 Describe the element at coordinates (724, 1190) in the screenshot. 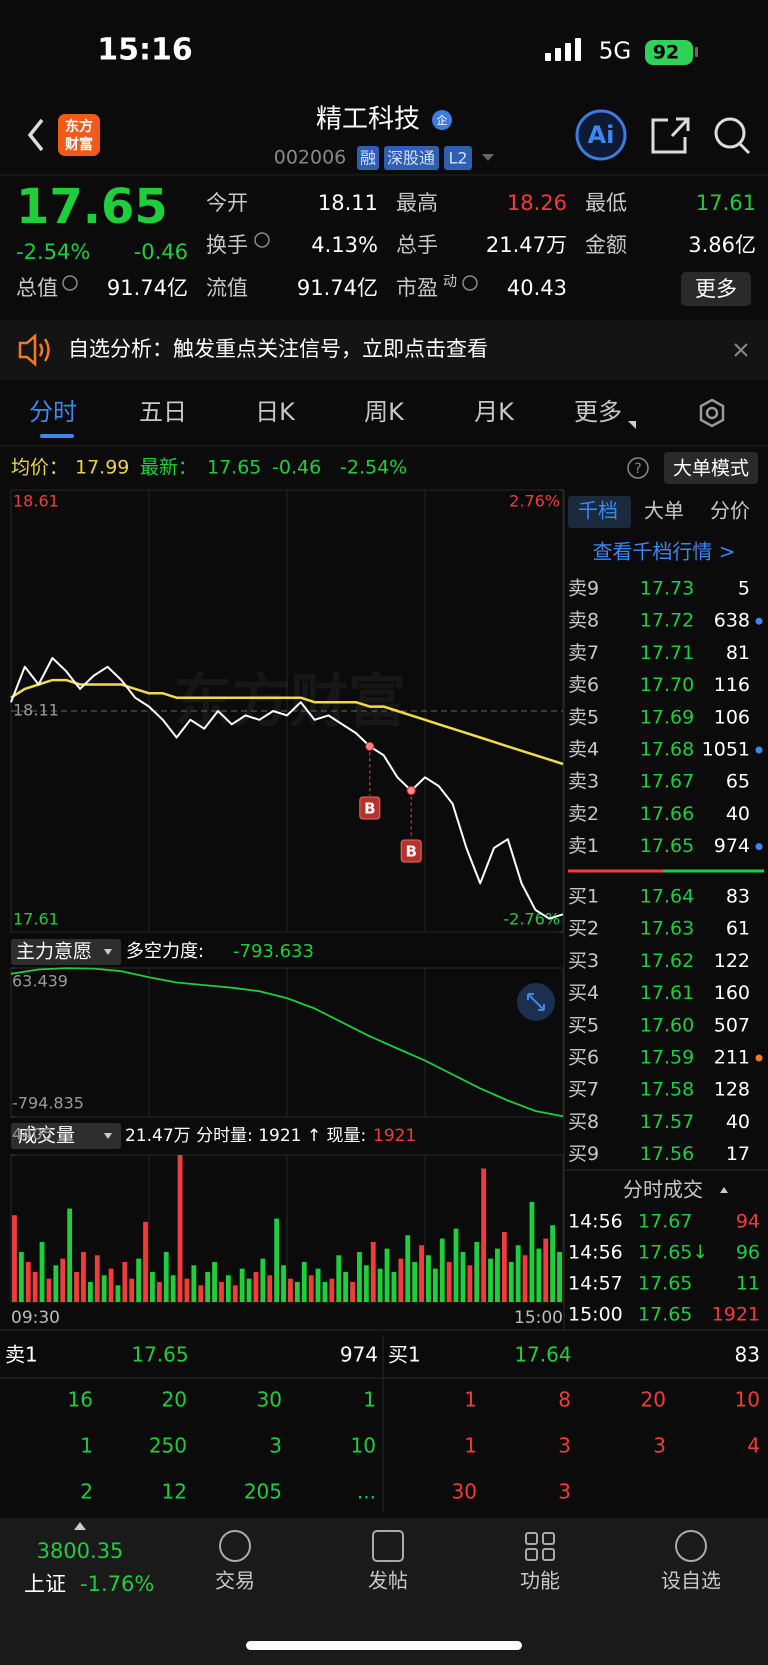

I see `collapse-arrow` at that location.